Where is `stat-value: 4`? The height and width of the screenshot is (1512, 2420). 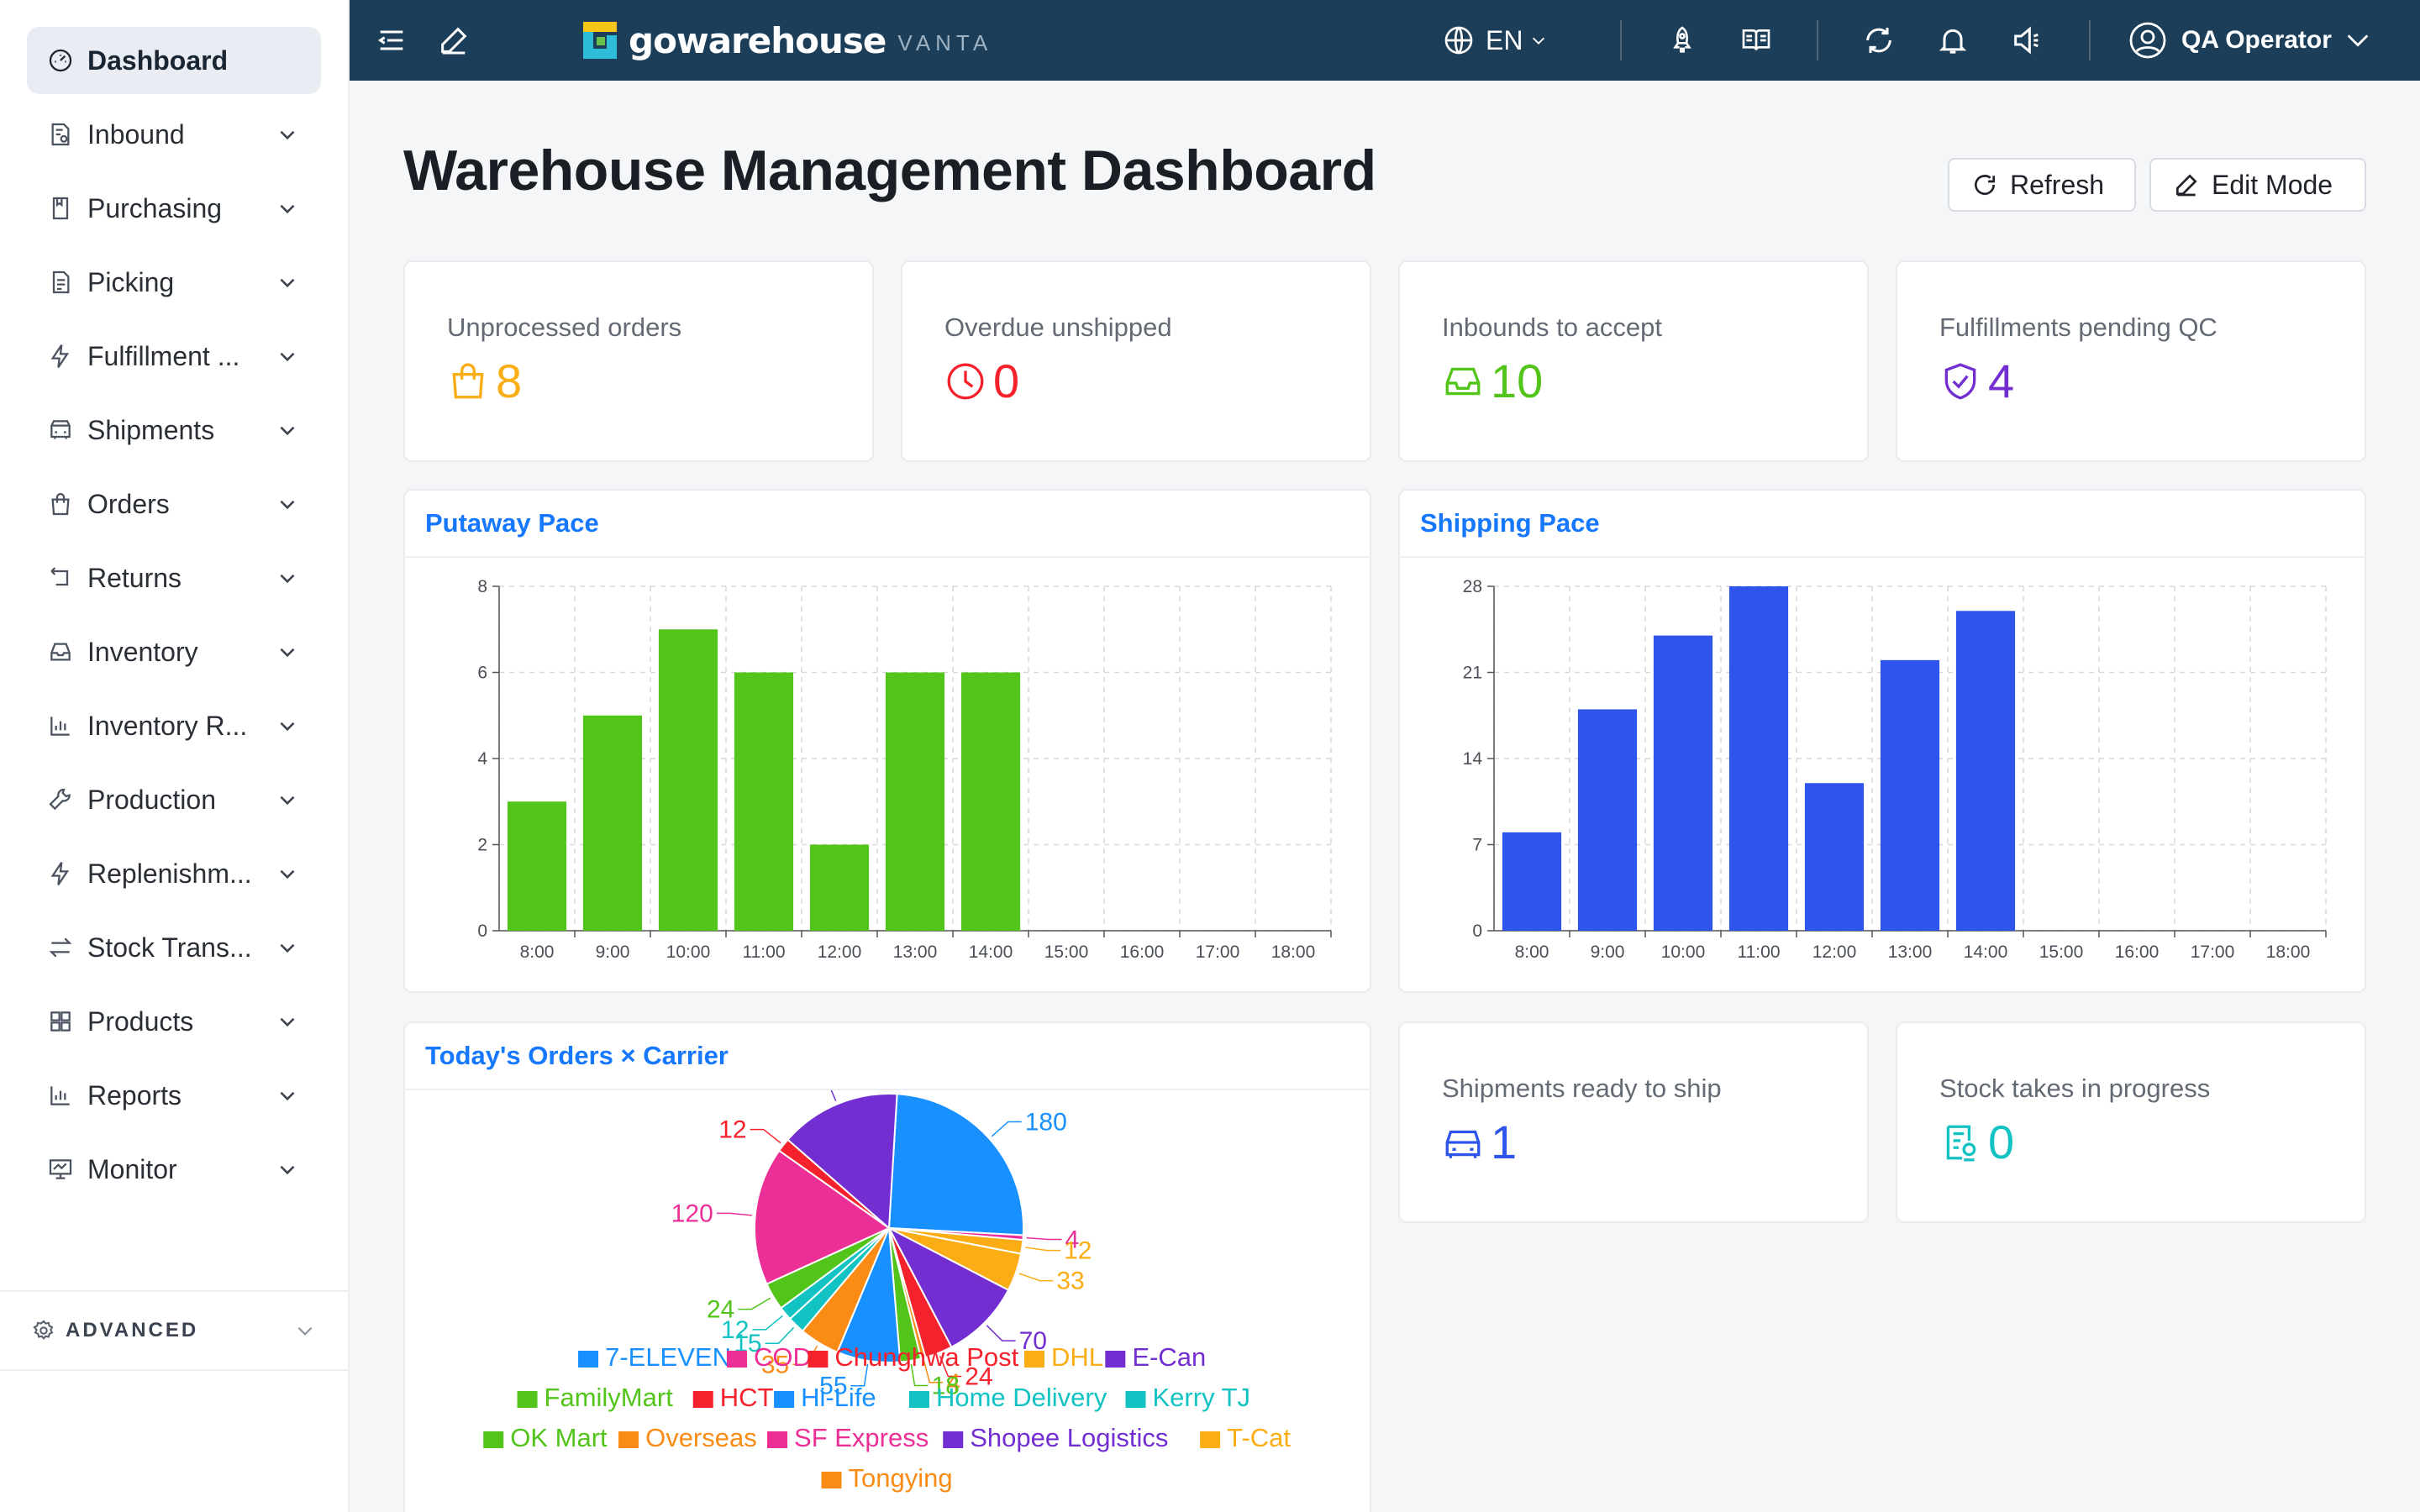 stat-value: 4 is located at coordinates (2001, 380).